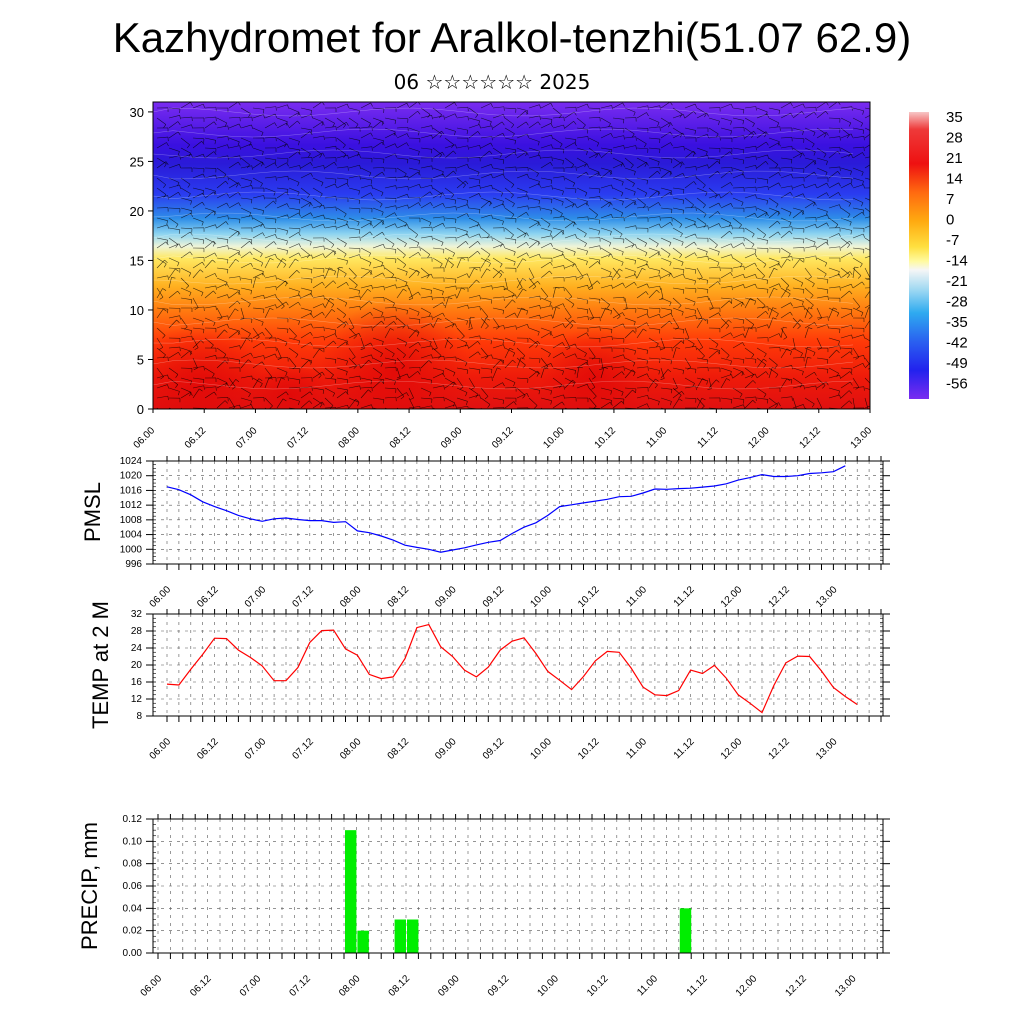  What do you see at coordinates (152, 986) in the screenshot?
I see `x-tick-label: 06.00` at bounding box center [152, 986].